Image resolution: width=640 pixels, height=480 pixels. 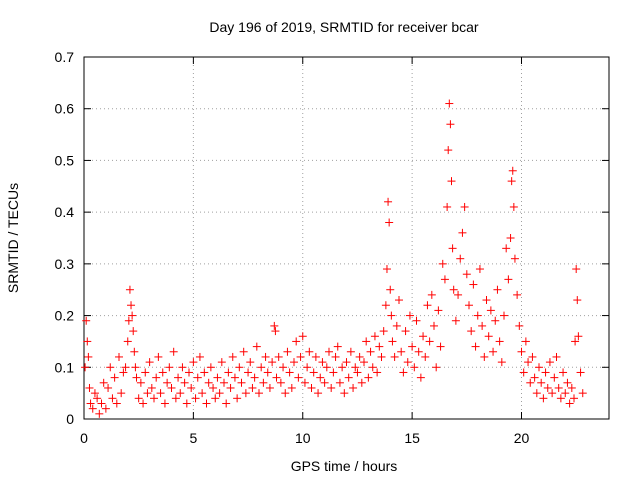 What do you see at coordinates (65, 57) in the screenshot?
I see `y-tick-label: 0.7` at bounding box center [65, 57].